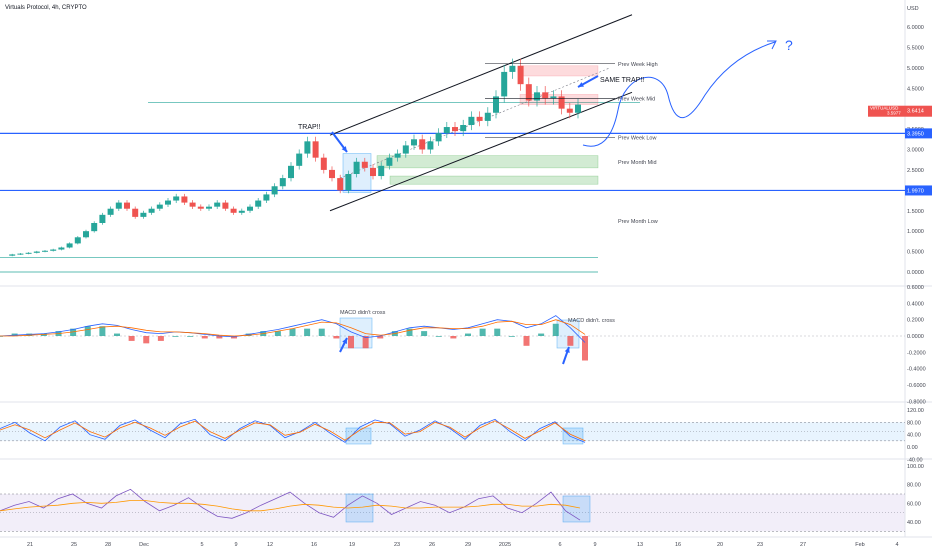 This screenshot has height=550, width=932. I want to click on time-tick-label: 25, so click(74, 545).